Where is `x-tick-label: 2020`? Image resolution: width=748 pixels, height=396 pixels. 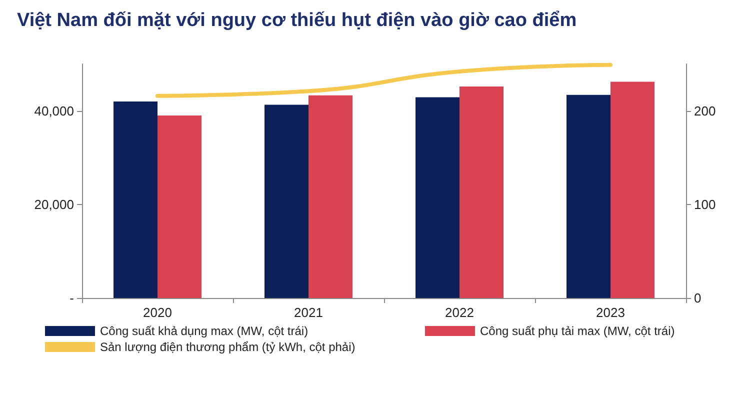 x-tick-label: 2020 is located at coordinates (157, 312).